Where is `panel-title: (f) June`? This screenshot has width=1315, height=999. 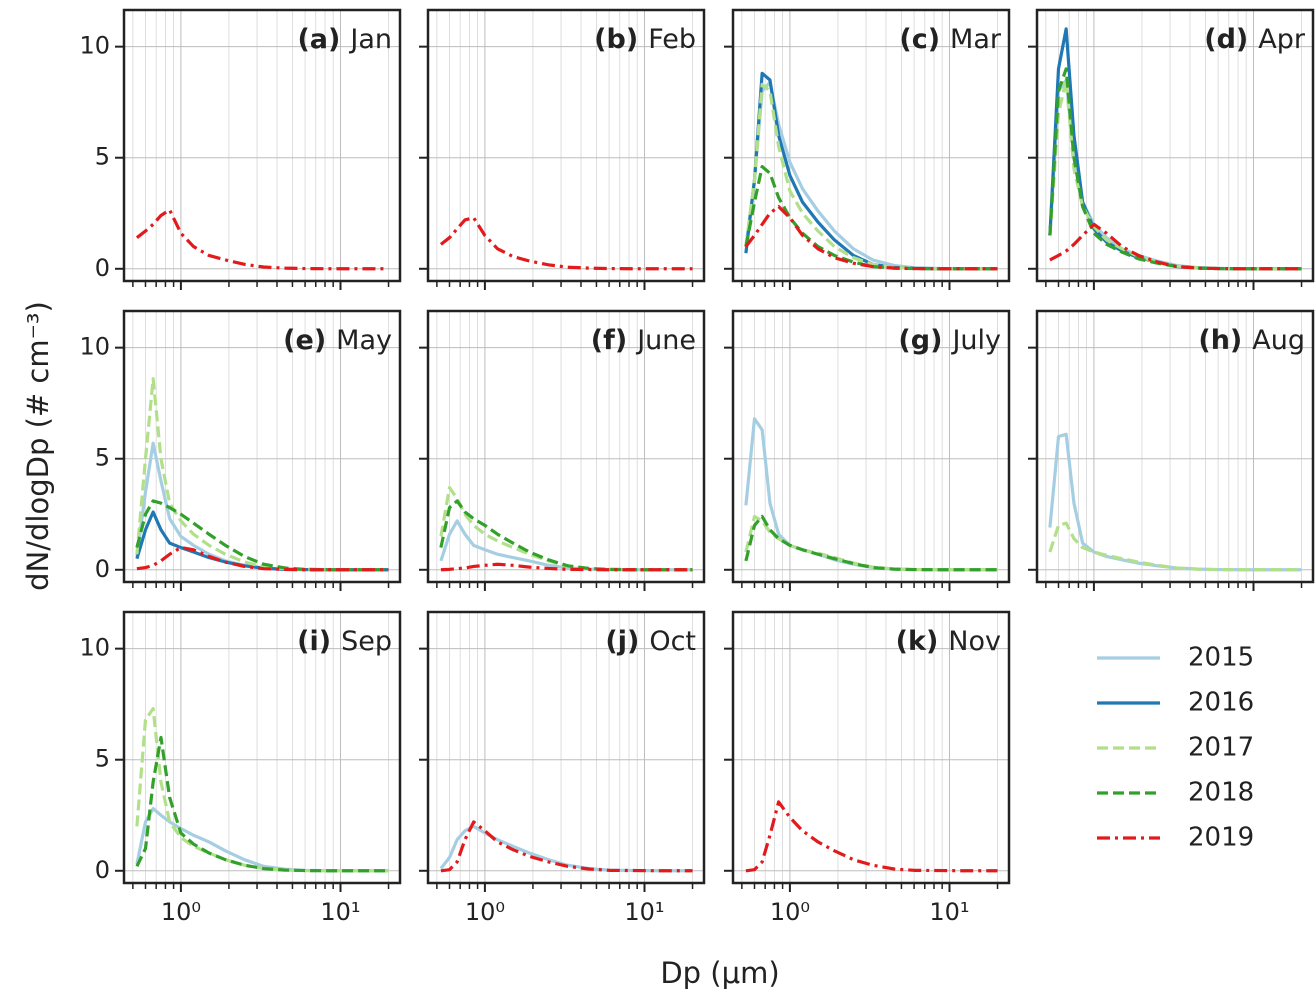
panel-title: (f) June is located at coordinates (643, 340).